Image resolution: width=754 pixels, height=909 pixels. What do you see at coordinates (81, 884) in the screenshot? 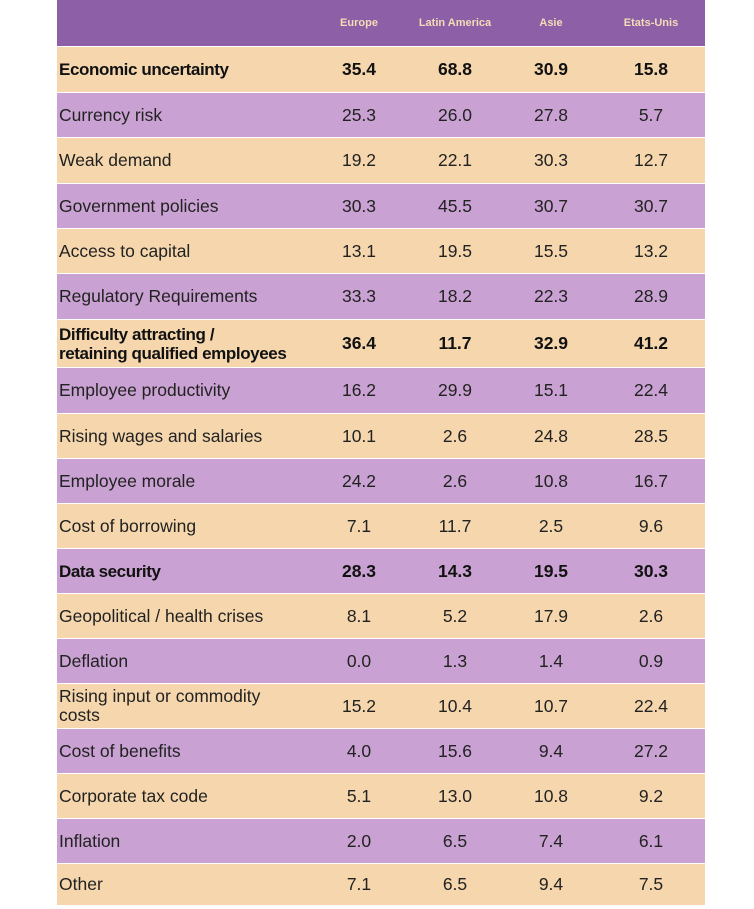
I see `row-label: Other` at bounding box center [81, 884].